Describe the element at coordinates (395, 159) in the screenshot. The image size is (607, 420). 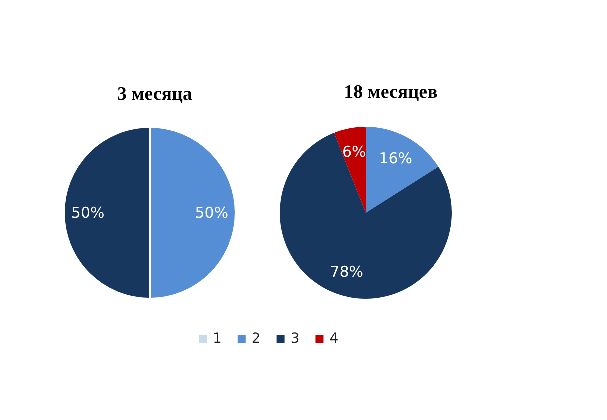
I see `data-label: 16%` at that location.